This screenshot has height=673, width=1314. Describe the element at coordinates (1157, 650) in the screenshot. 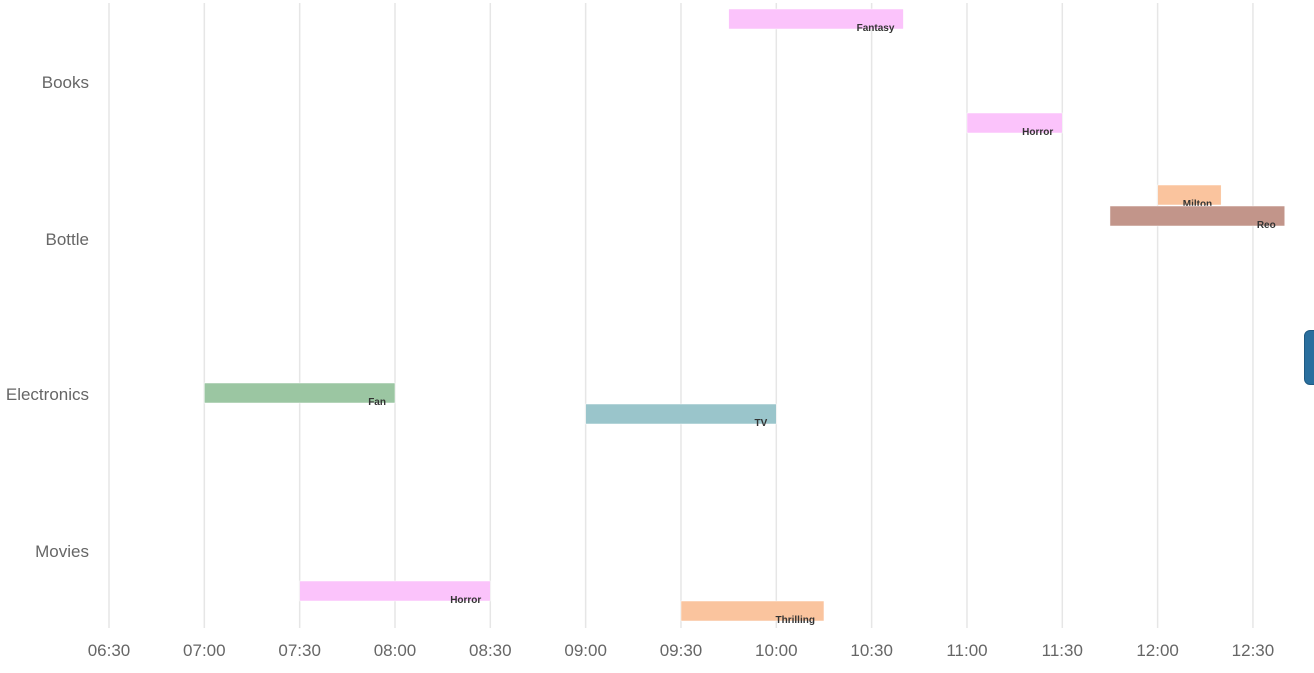

I see `x-tick-label: 12:00` at that location.